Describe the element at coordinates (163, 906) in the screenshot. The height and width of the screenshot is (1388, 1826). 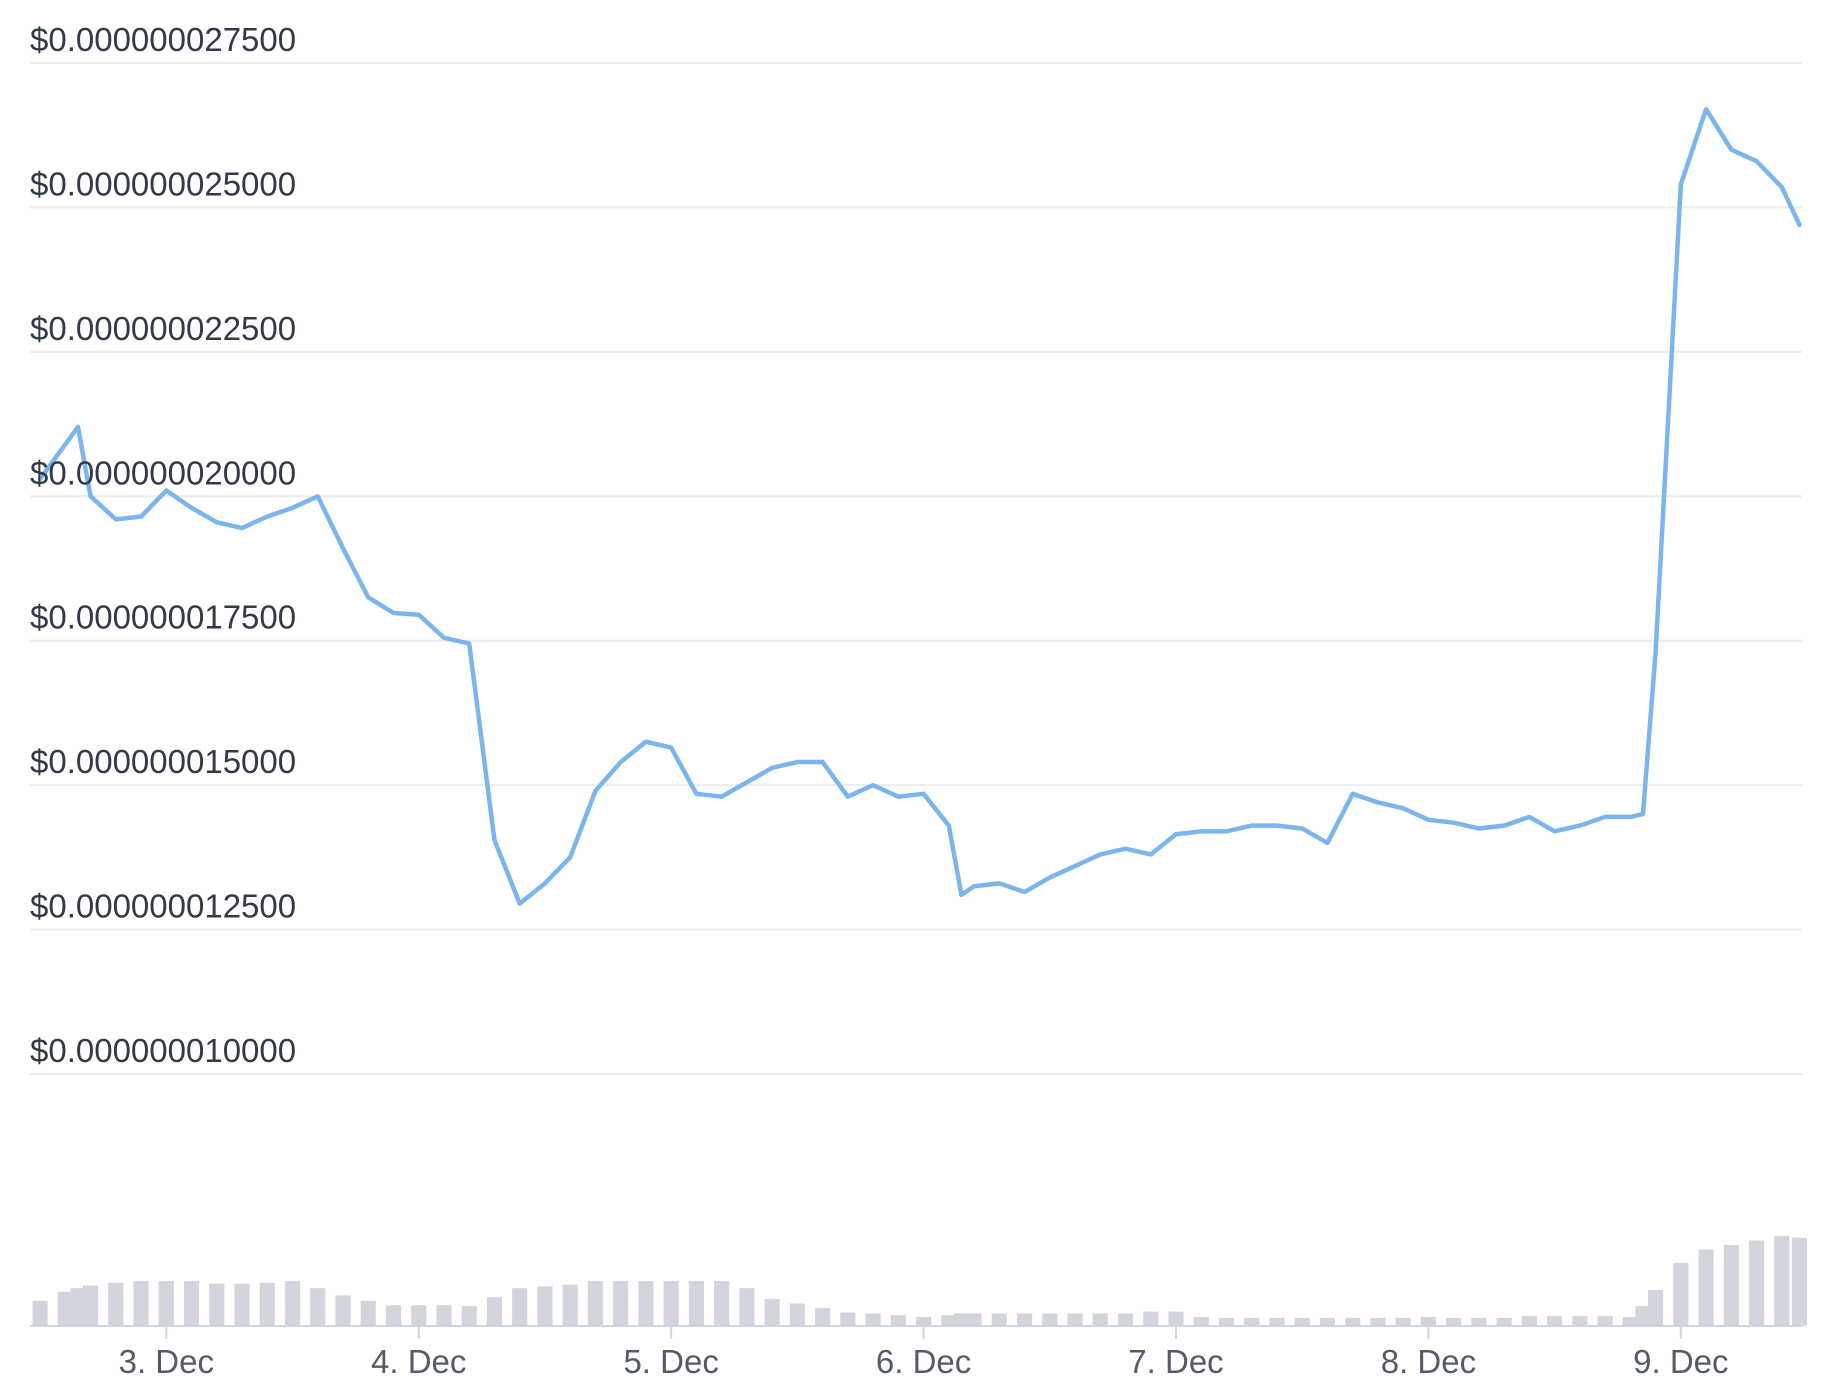
I see `y-tick-label: $0.000000012500` at that location.